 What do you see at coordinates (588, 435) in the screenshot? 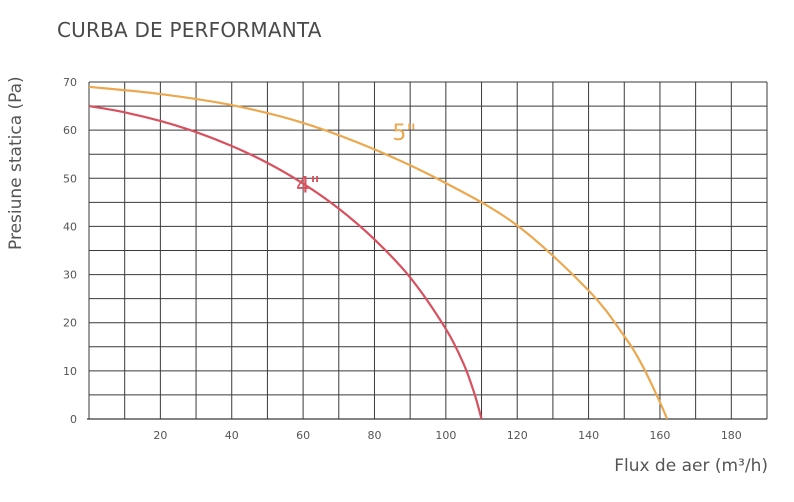
I see `x-tick-label: 140` at bounding box center [588, 435].